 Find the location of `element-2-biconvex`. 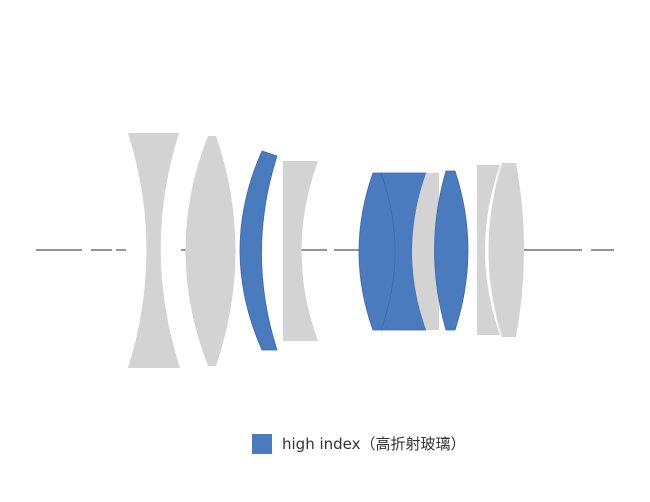

element-2-biconvex is located at coordinates (210, 251).